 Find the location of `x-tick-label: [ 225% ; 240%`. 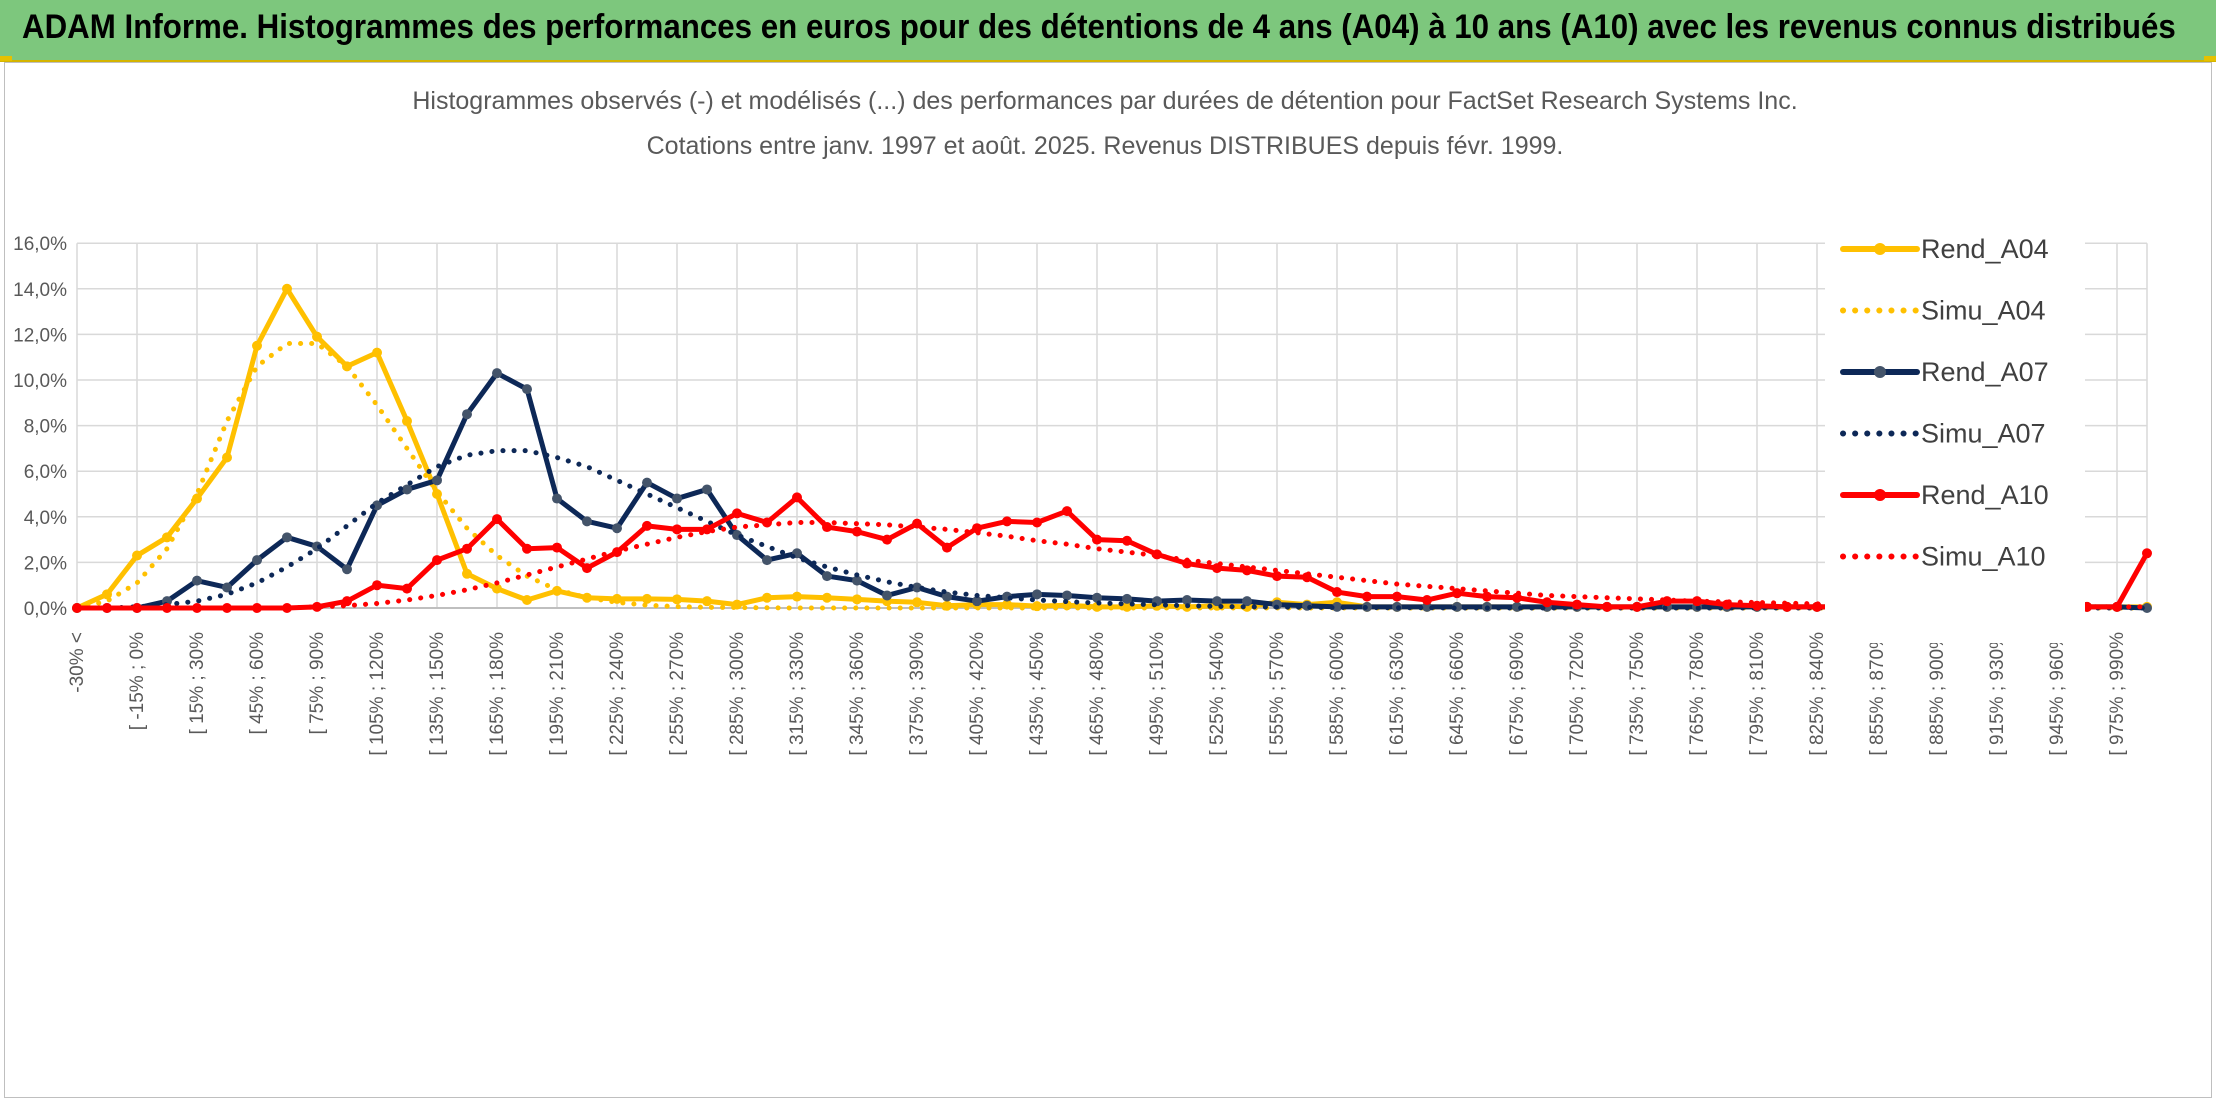

x-tick-label: [ 225% ; 240% is located at coordinates (617, 694).